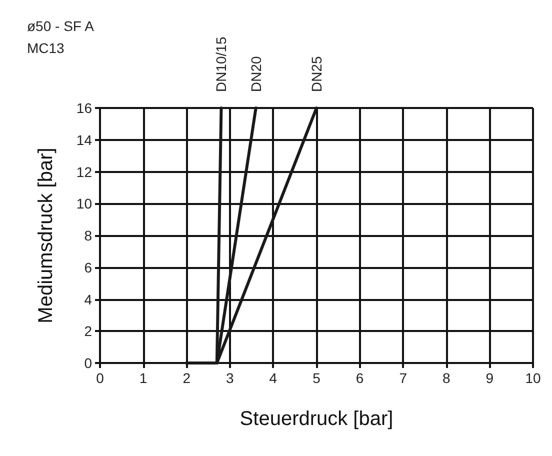 The image size is (552, 456). I want to click on y-tick-label: 4, so click(88, 299).